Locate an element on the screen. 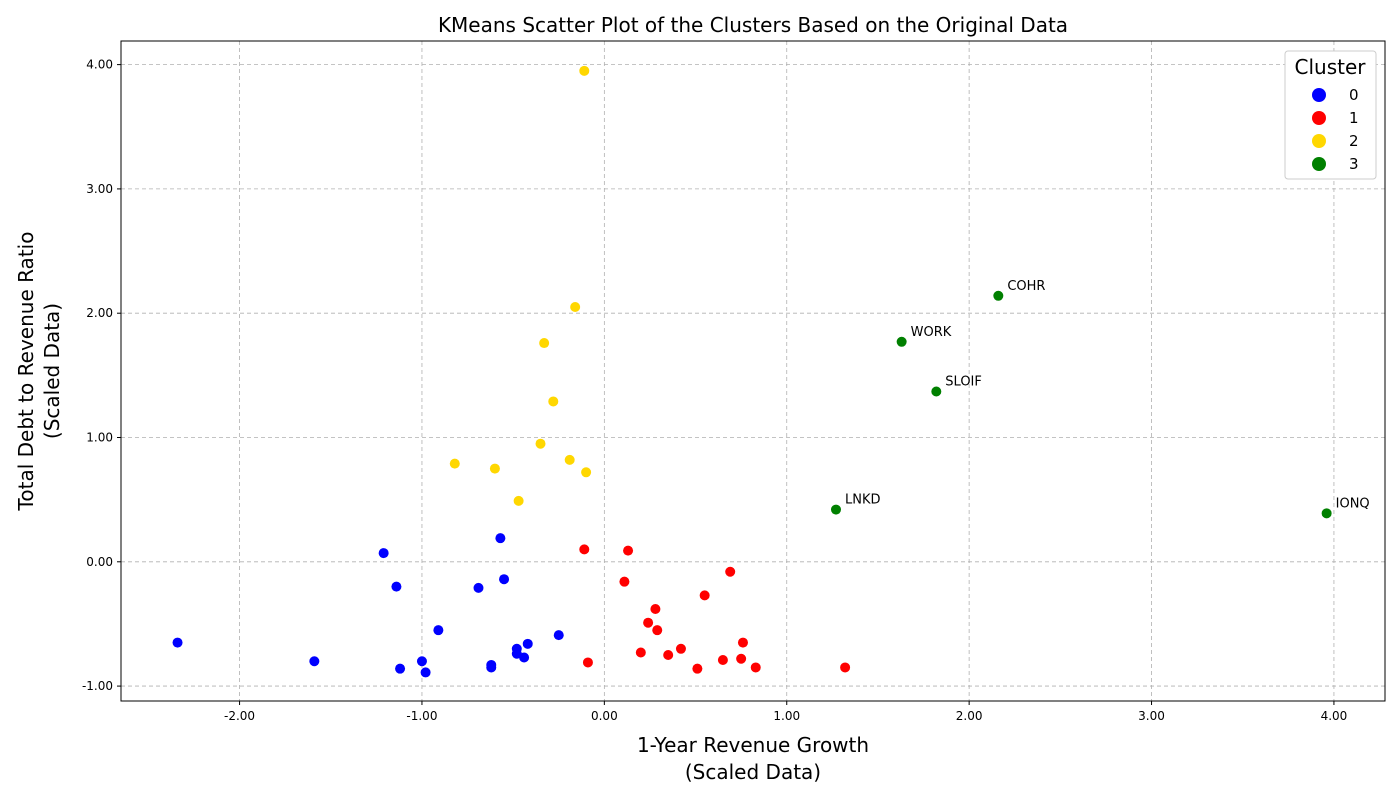 Image resolution: width=1400 pixels, height=800 pixels. point-label-cohr: COHR is located at coordinates (1026, 286).